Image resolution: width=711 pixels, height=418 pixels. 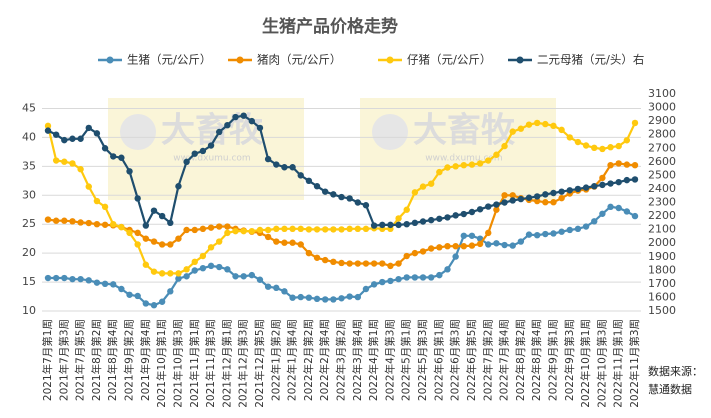 What do you see at coordinates (80, 360) in the screenshot?
I see `x-tick-label: 2021年7月第5周` at bounding box center [80, 360].